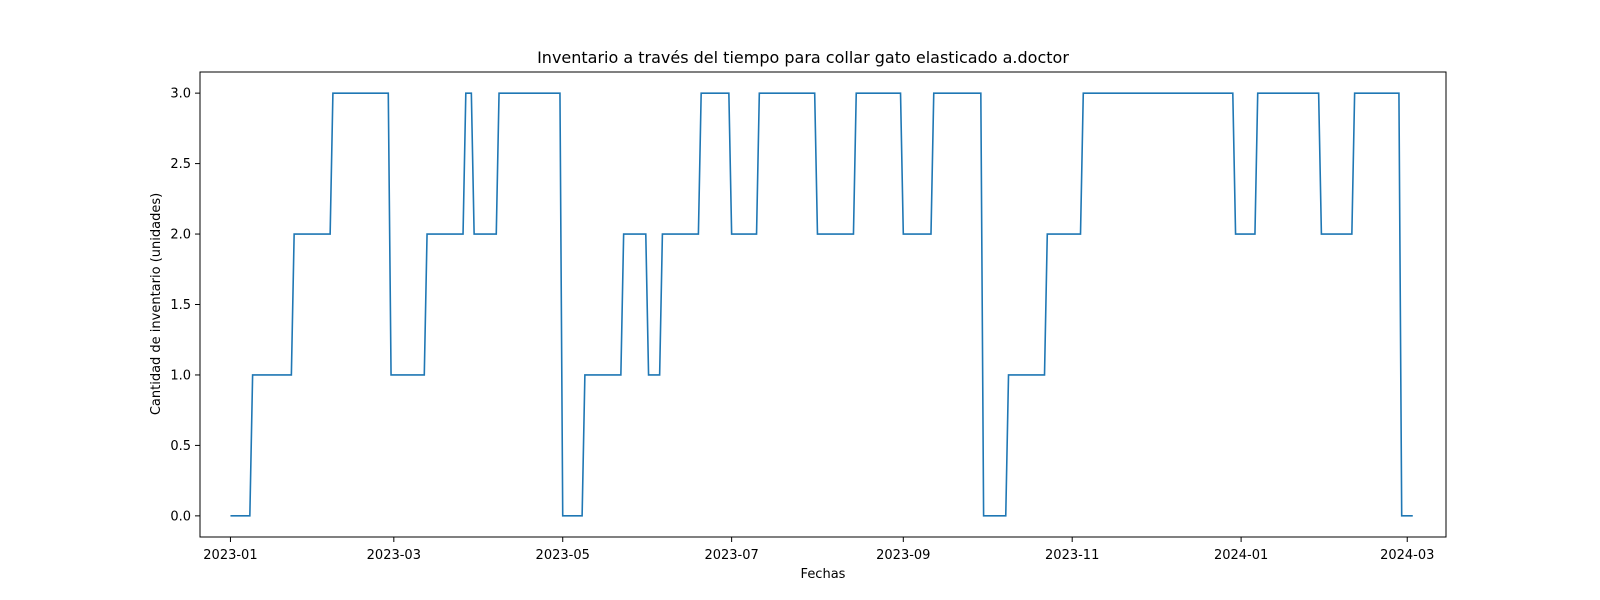 This screenshot has width=1600, height=600. I want to click on y-tick-label: 1.0, so click(180, 375).